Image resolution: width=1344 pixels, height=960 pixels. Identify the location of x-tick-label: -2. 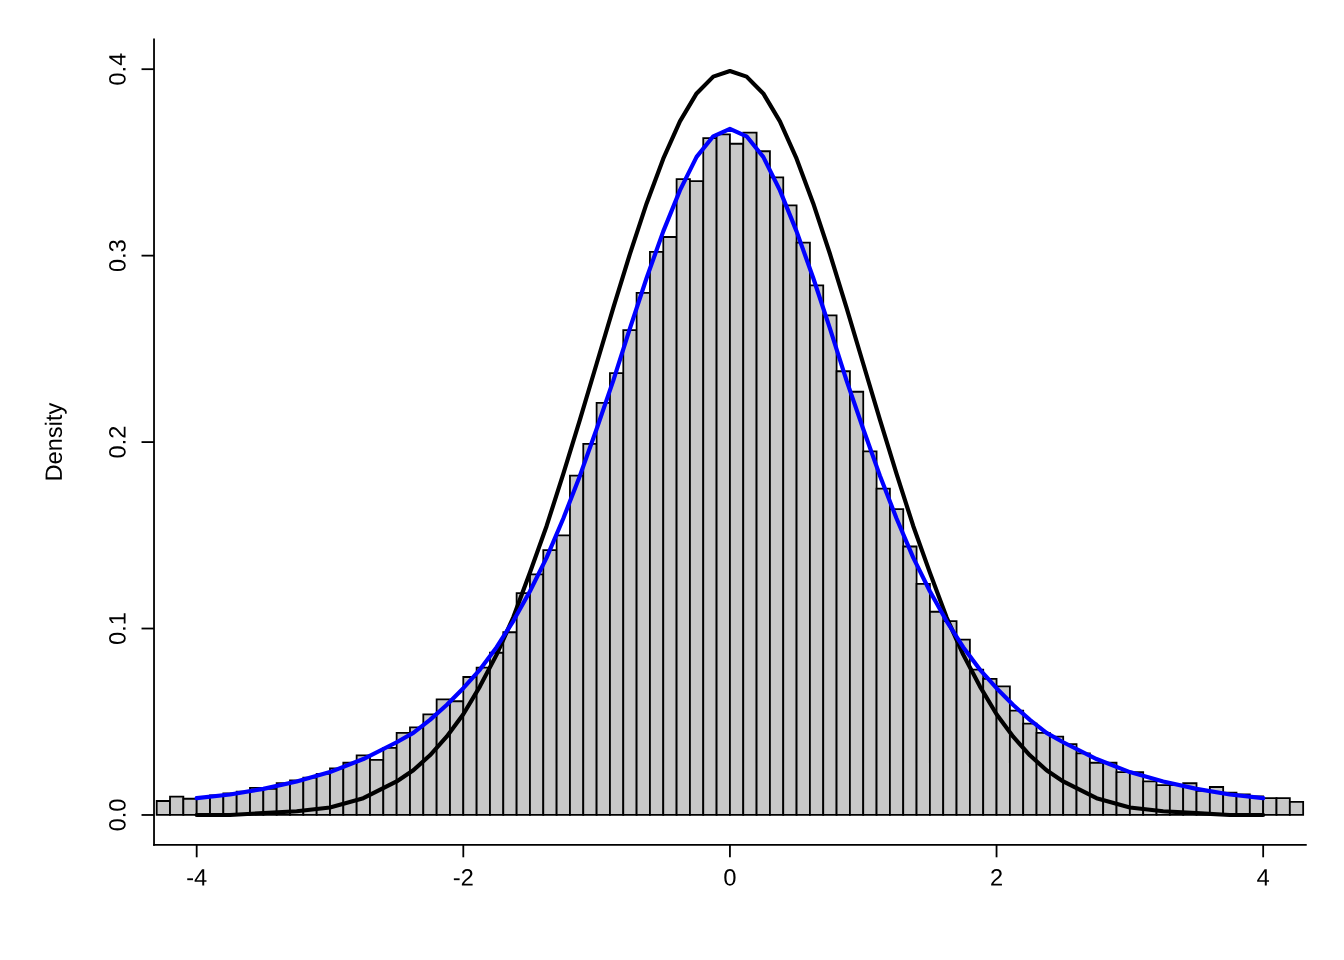
(463, 877).